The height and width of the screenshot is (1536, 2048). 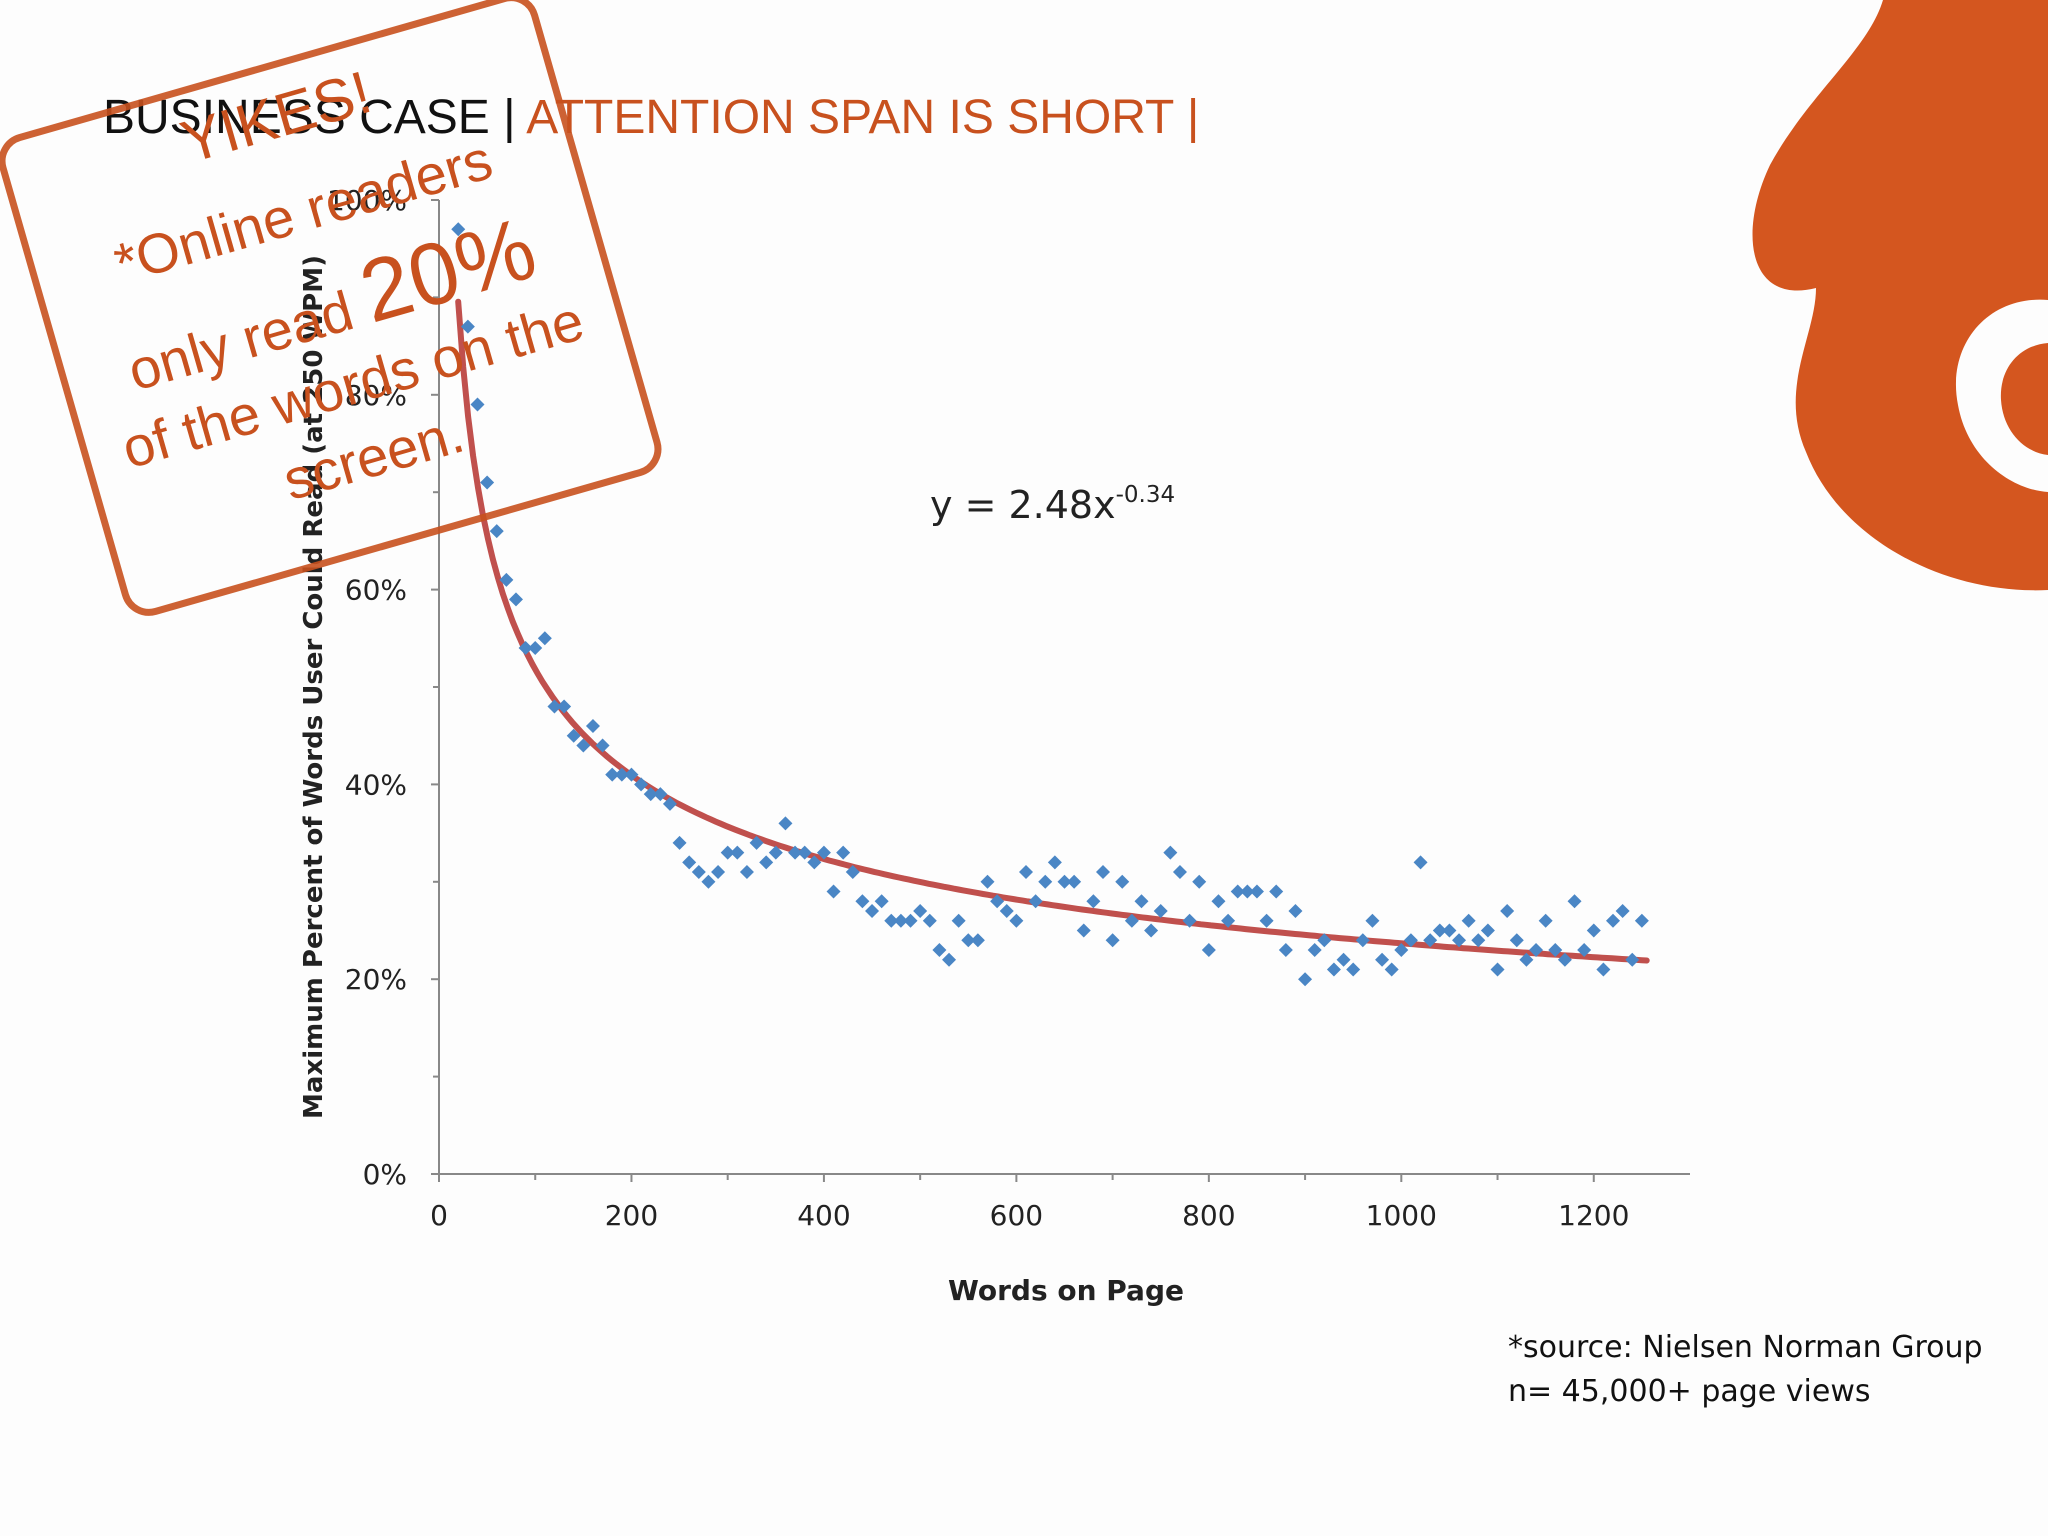 What do you see at coordinates (1900, 295) in the screenshot?
I see `flame-shape` at bounding box center [1900, 295].